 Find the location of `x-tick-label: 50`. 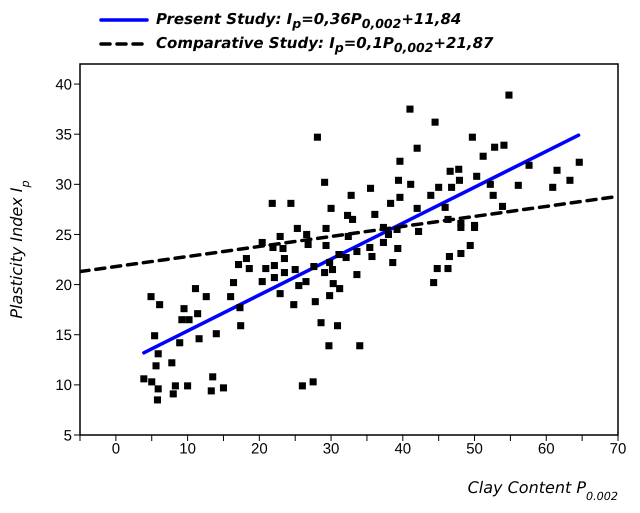

x-tick-label: 50 is located at coordinates (474, 449).